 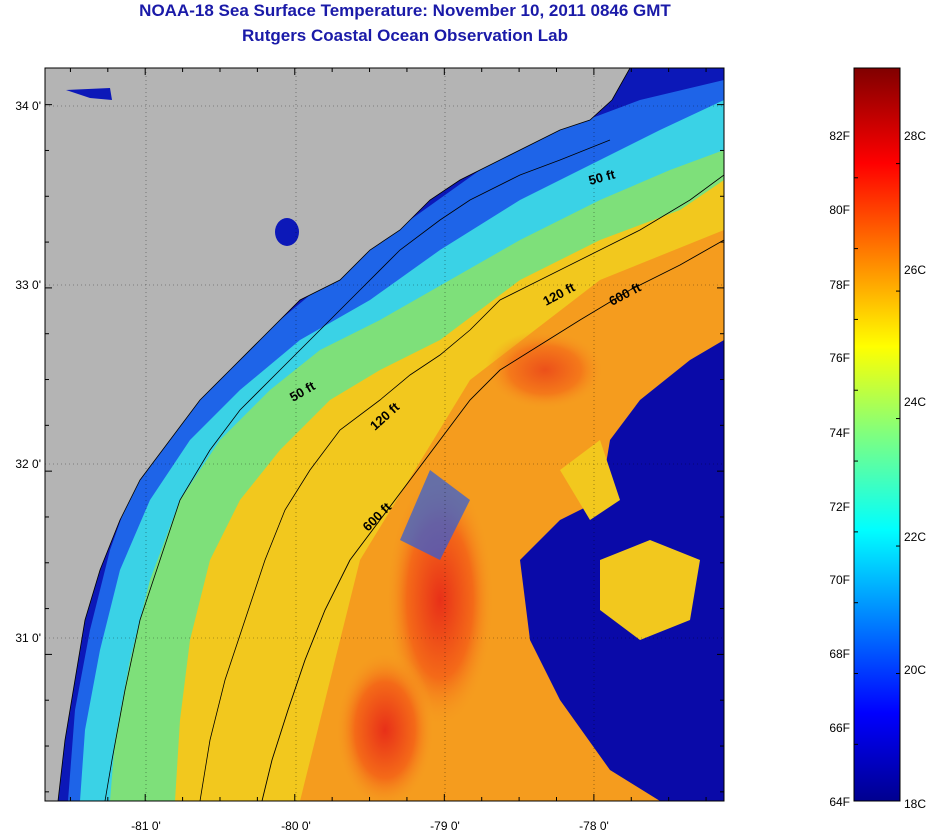 What do you see at coordinates (296, 825) in the screenshot?
I see `lon-tick-label: -80 0'` at bounding box center [296, 825].